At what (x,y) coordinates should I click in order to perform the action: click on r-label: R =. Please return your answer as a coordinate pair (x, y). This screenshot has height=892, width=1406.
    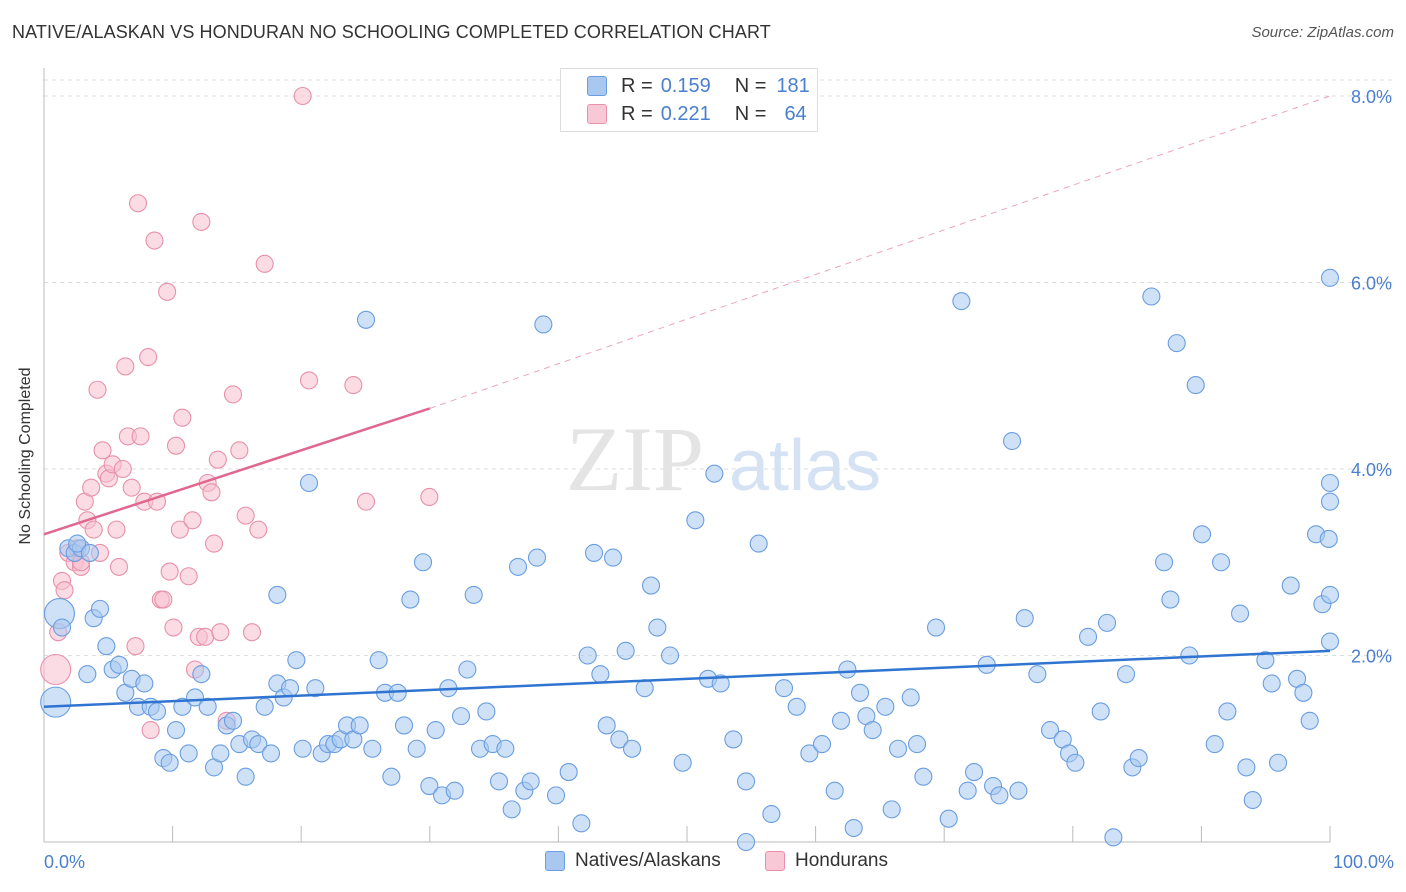
    Looking at the image, I should click on (637, 85).